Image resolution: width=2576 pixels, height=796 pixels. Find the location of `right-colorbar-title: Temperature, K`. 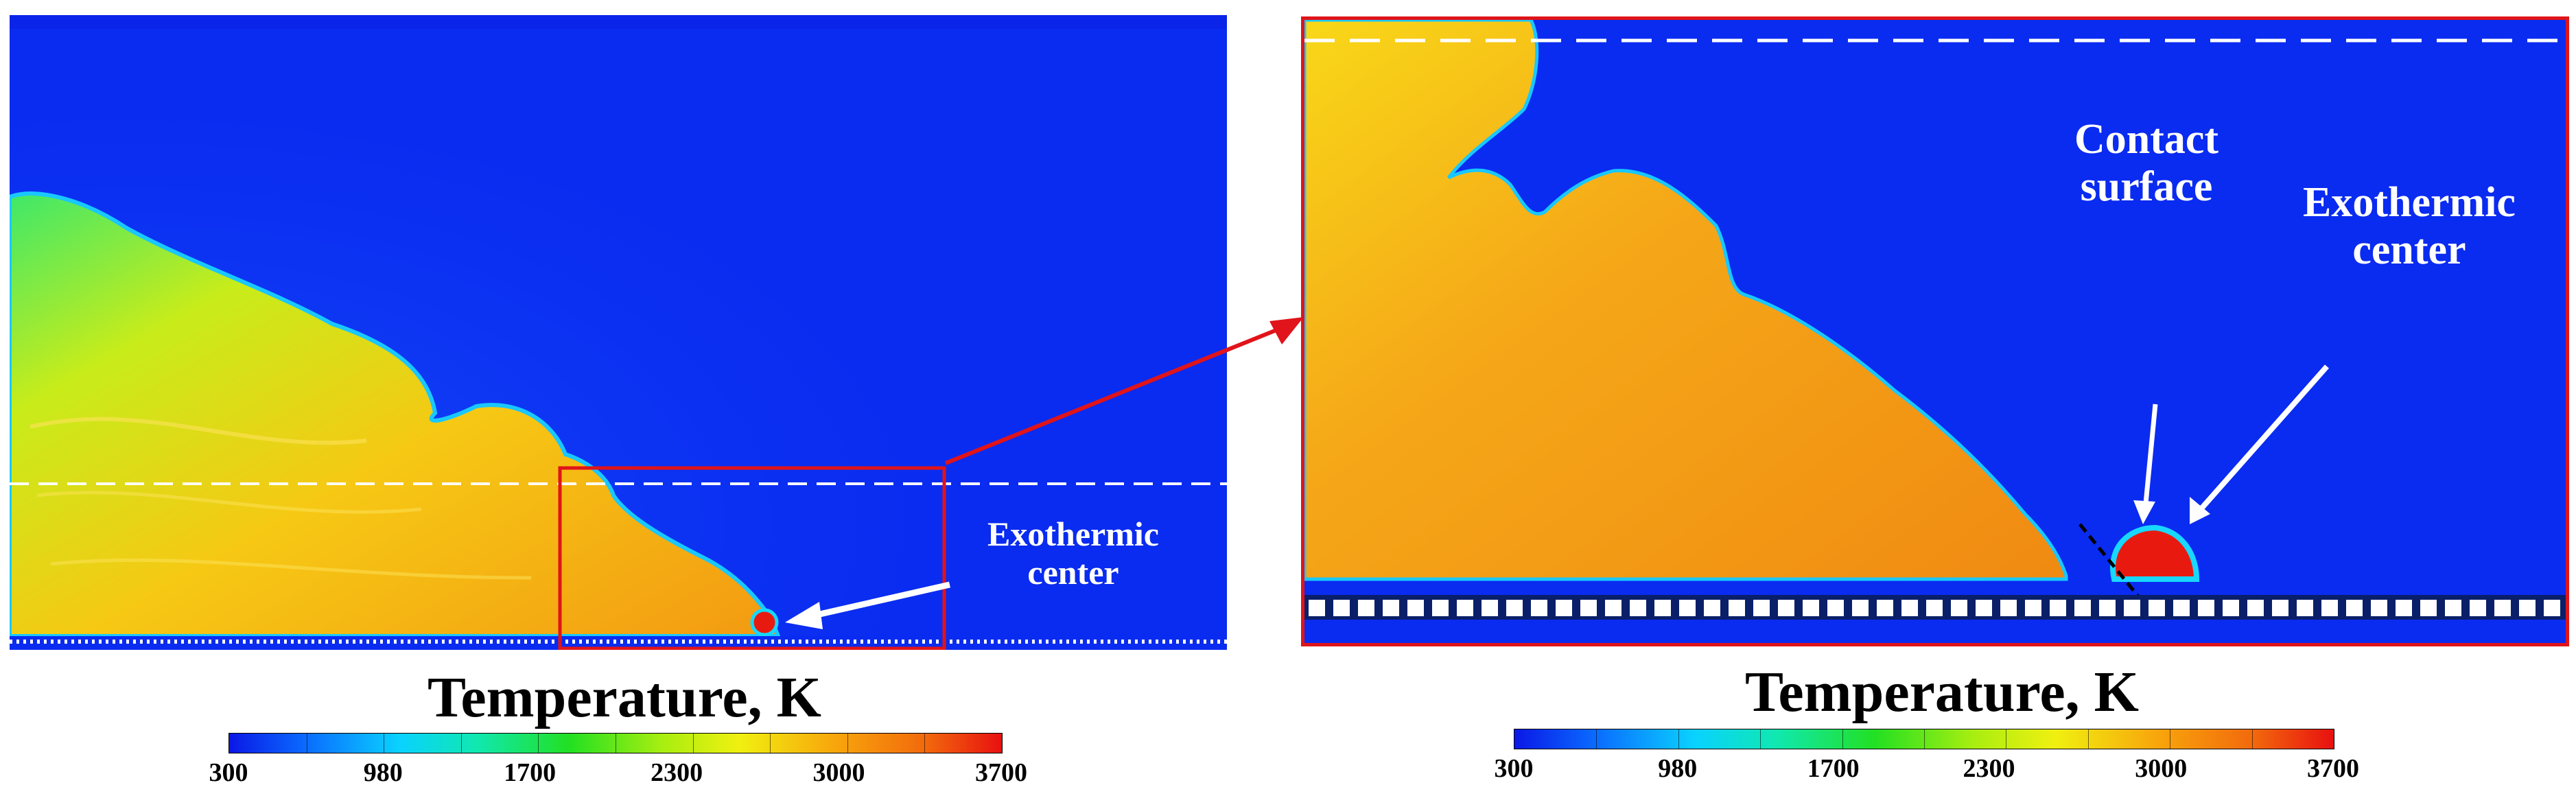

right-colorbar-title: Temperature, K is located at coordinates (1942, 692).